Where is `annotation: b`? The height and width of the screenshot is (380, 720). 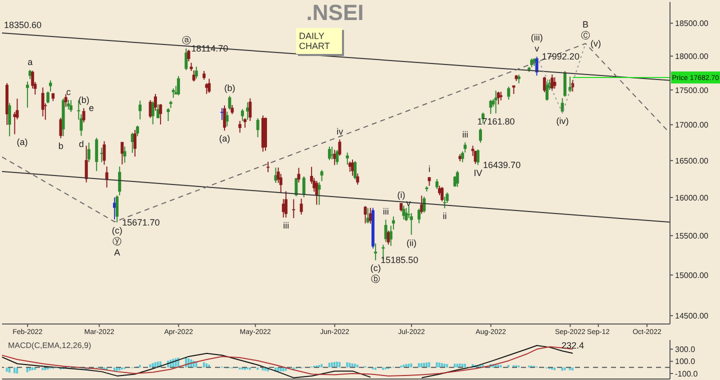 annotation: b is located at coordinates (61, 146).